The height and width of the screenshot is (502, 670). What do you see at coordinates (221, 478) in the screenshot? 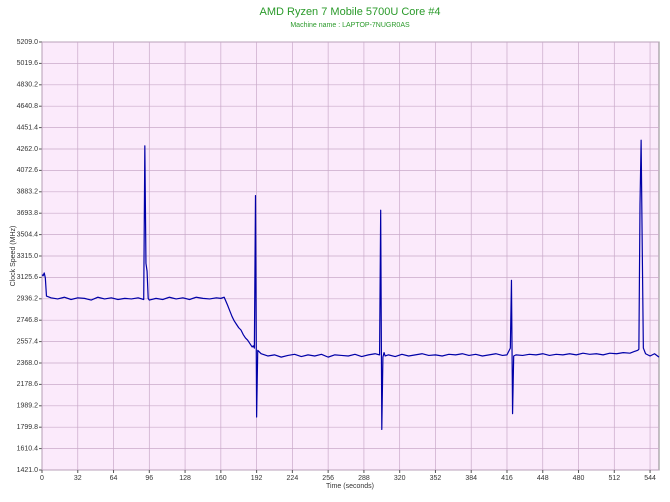
I see `x-tick-label: 160` at bounding box center [221, 478].